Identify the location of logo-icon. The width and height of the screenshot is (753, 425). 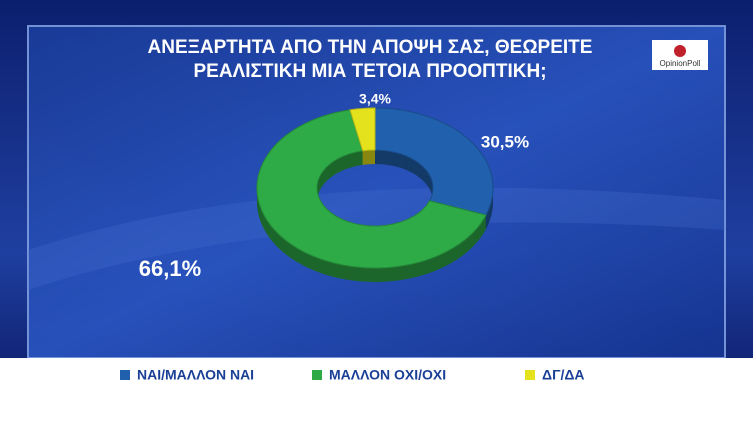
(680, 51).